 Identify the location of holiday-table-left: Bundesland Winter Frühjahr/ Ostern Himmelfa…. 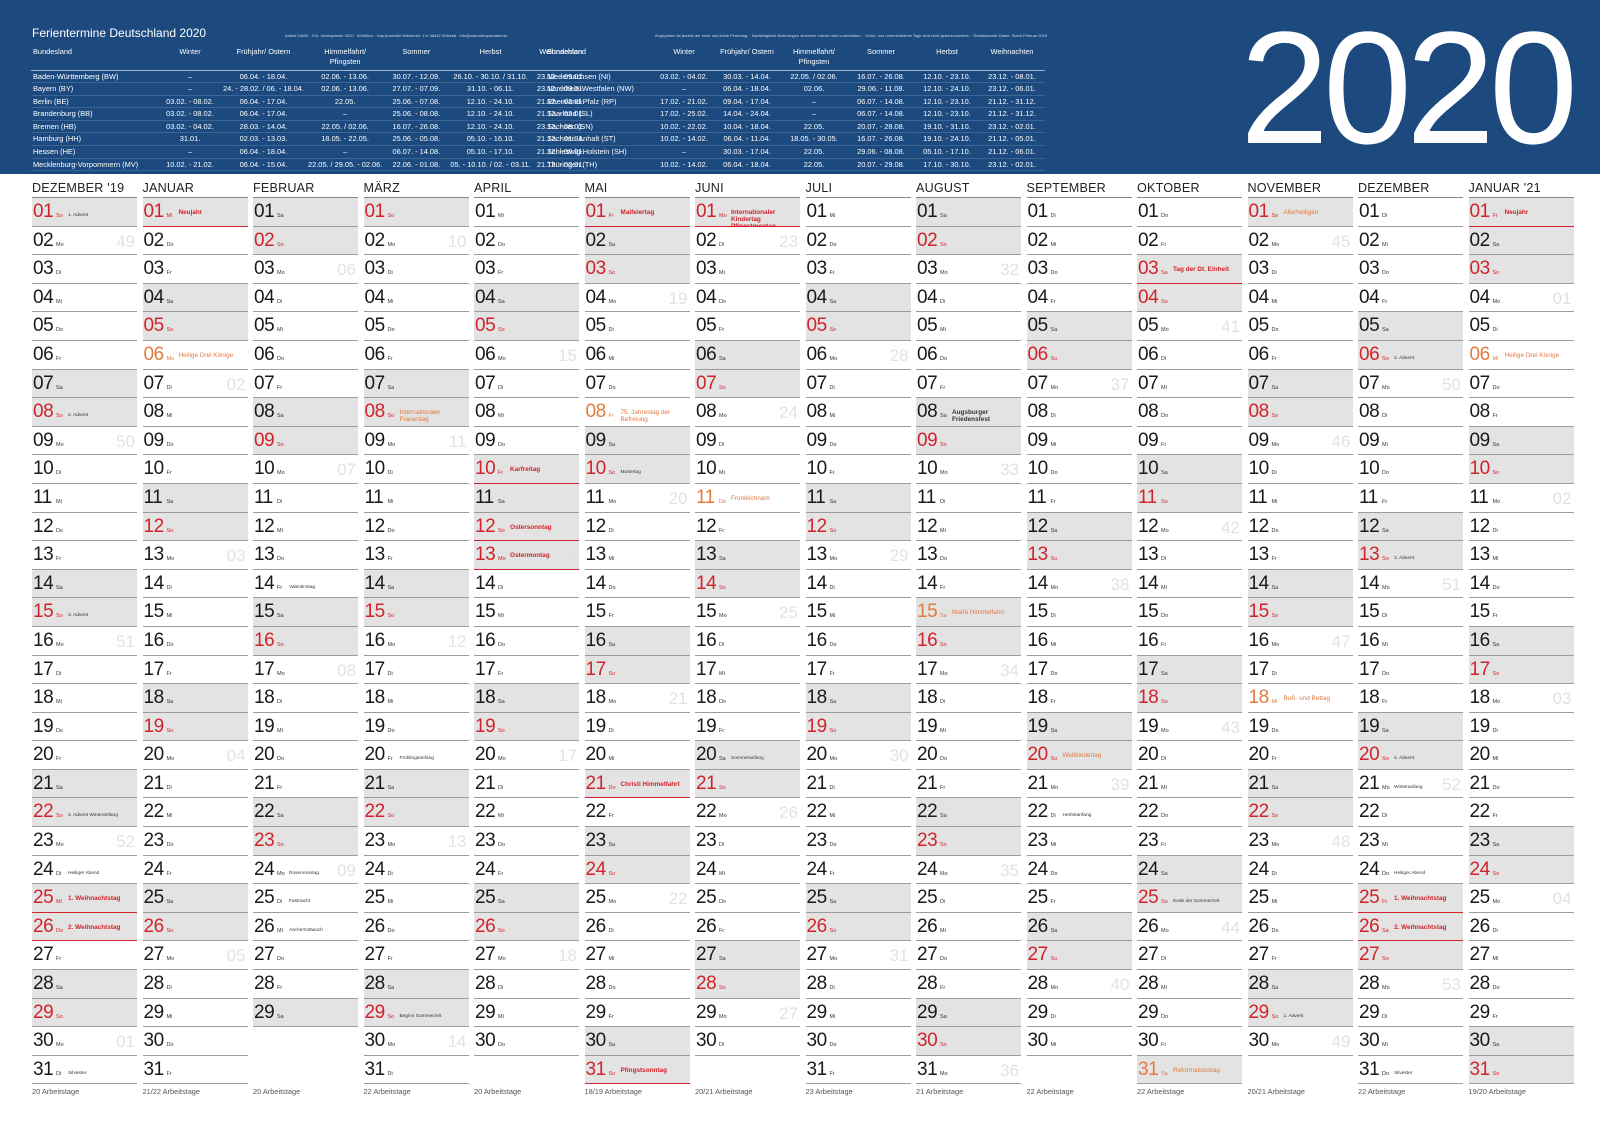
(310, 109).